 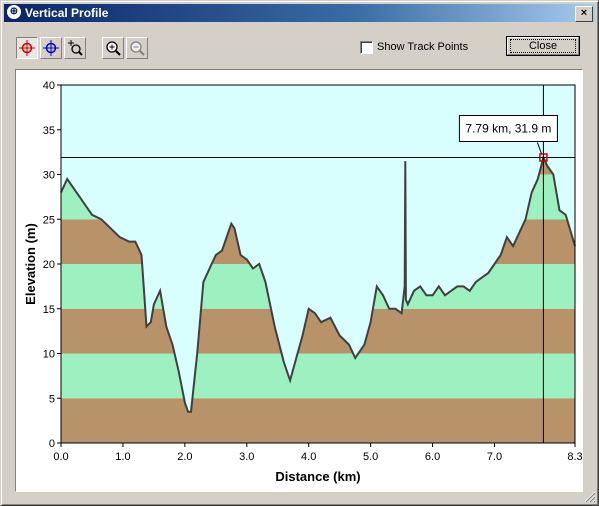 I want to click on y-tick-label: 35, so click(x=49, y=131).